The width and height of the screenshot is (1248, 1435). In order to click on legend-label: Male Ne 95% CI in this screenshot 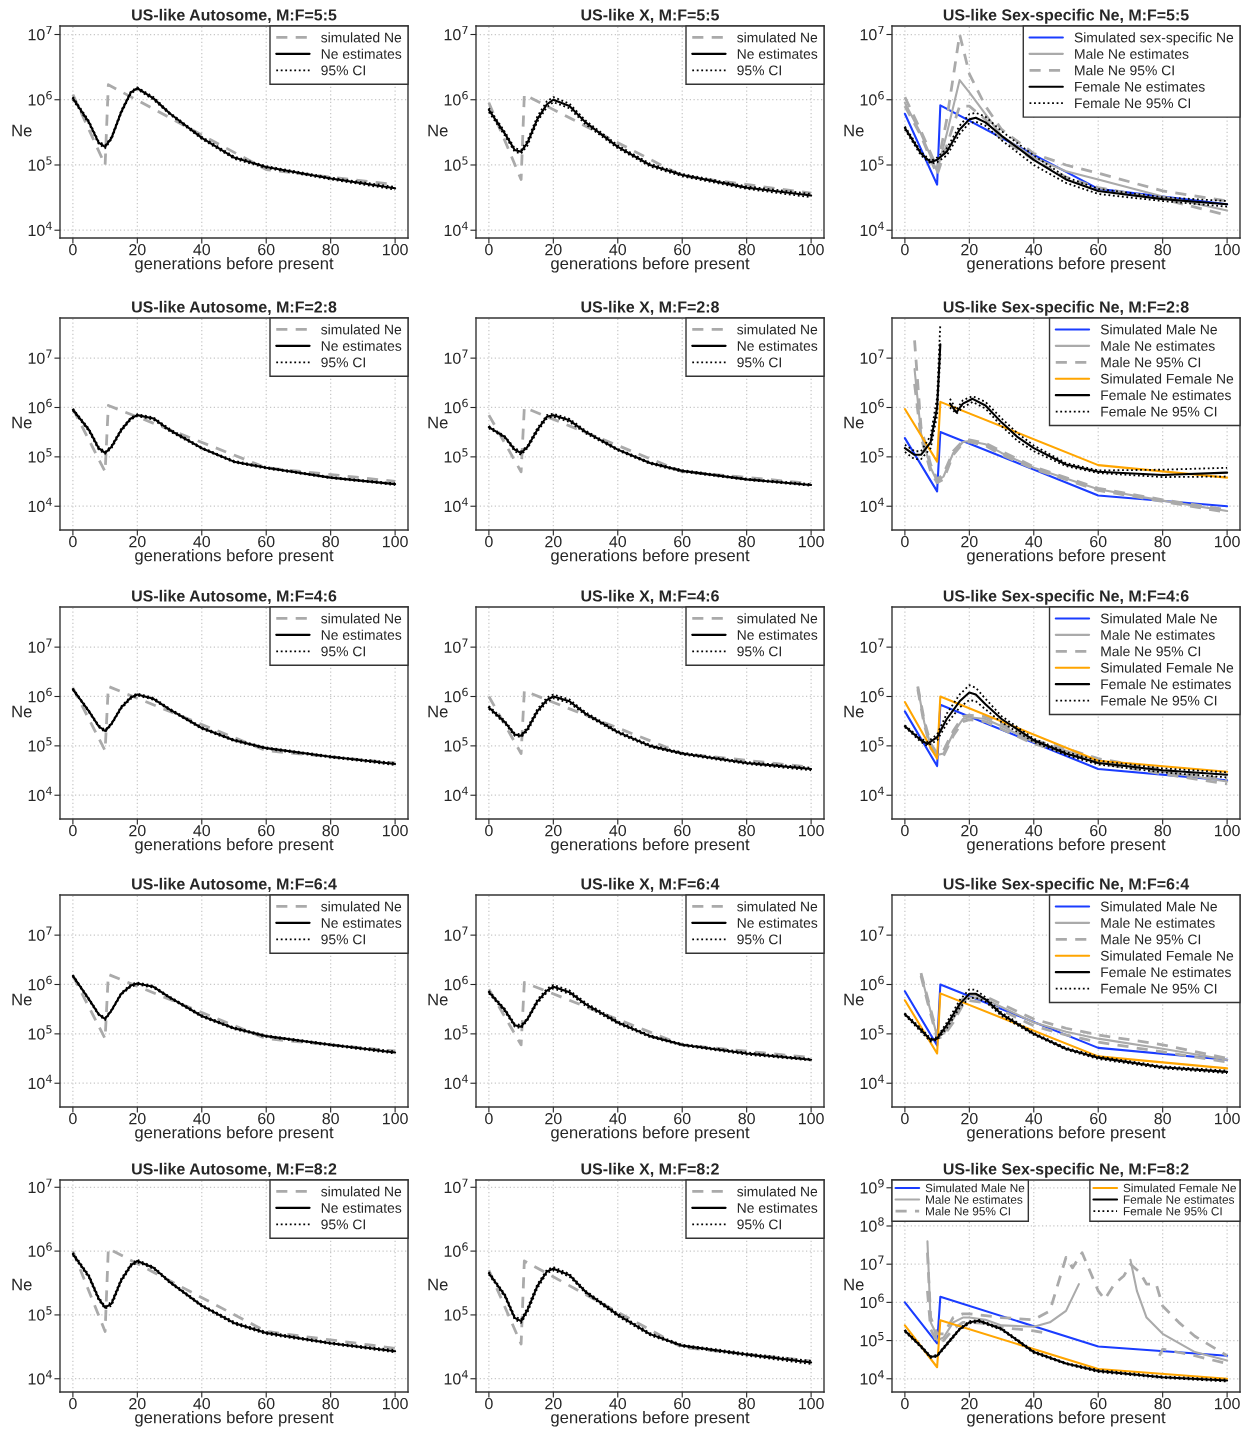, I will do `click(1151, 362)`.